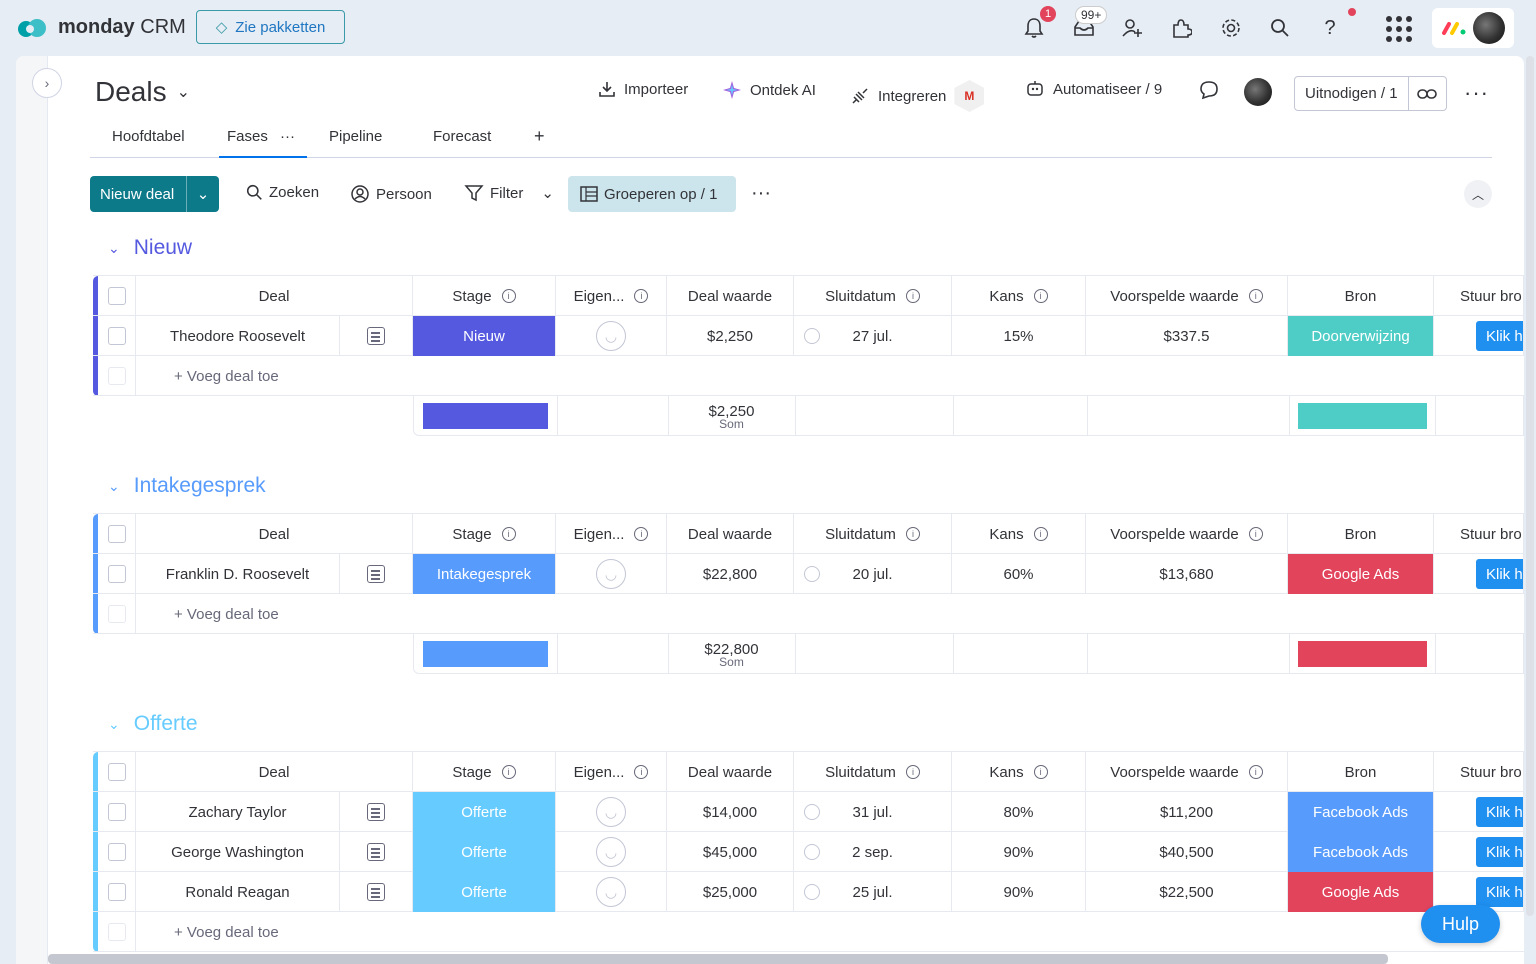 The image size is (1536, 964). I want to click on group-header-nieuw: ⌄ Nieuw, so click(150, 248).